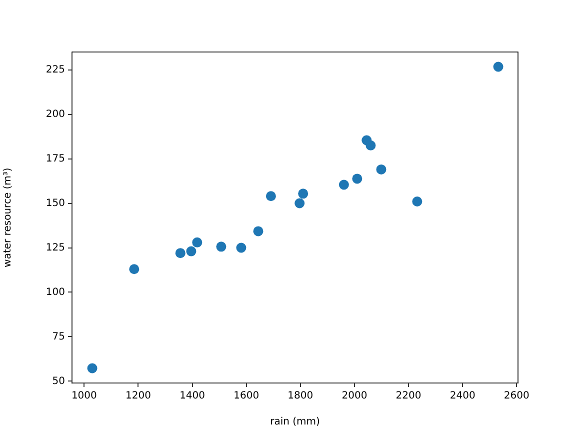 Image resolution: width=576 pixels, height=432 pixels. What do you see at coordinates (355, 396) in the screenshot?
I see `x-tick-label: 2000` at bounding box center [355, 396].